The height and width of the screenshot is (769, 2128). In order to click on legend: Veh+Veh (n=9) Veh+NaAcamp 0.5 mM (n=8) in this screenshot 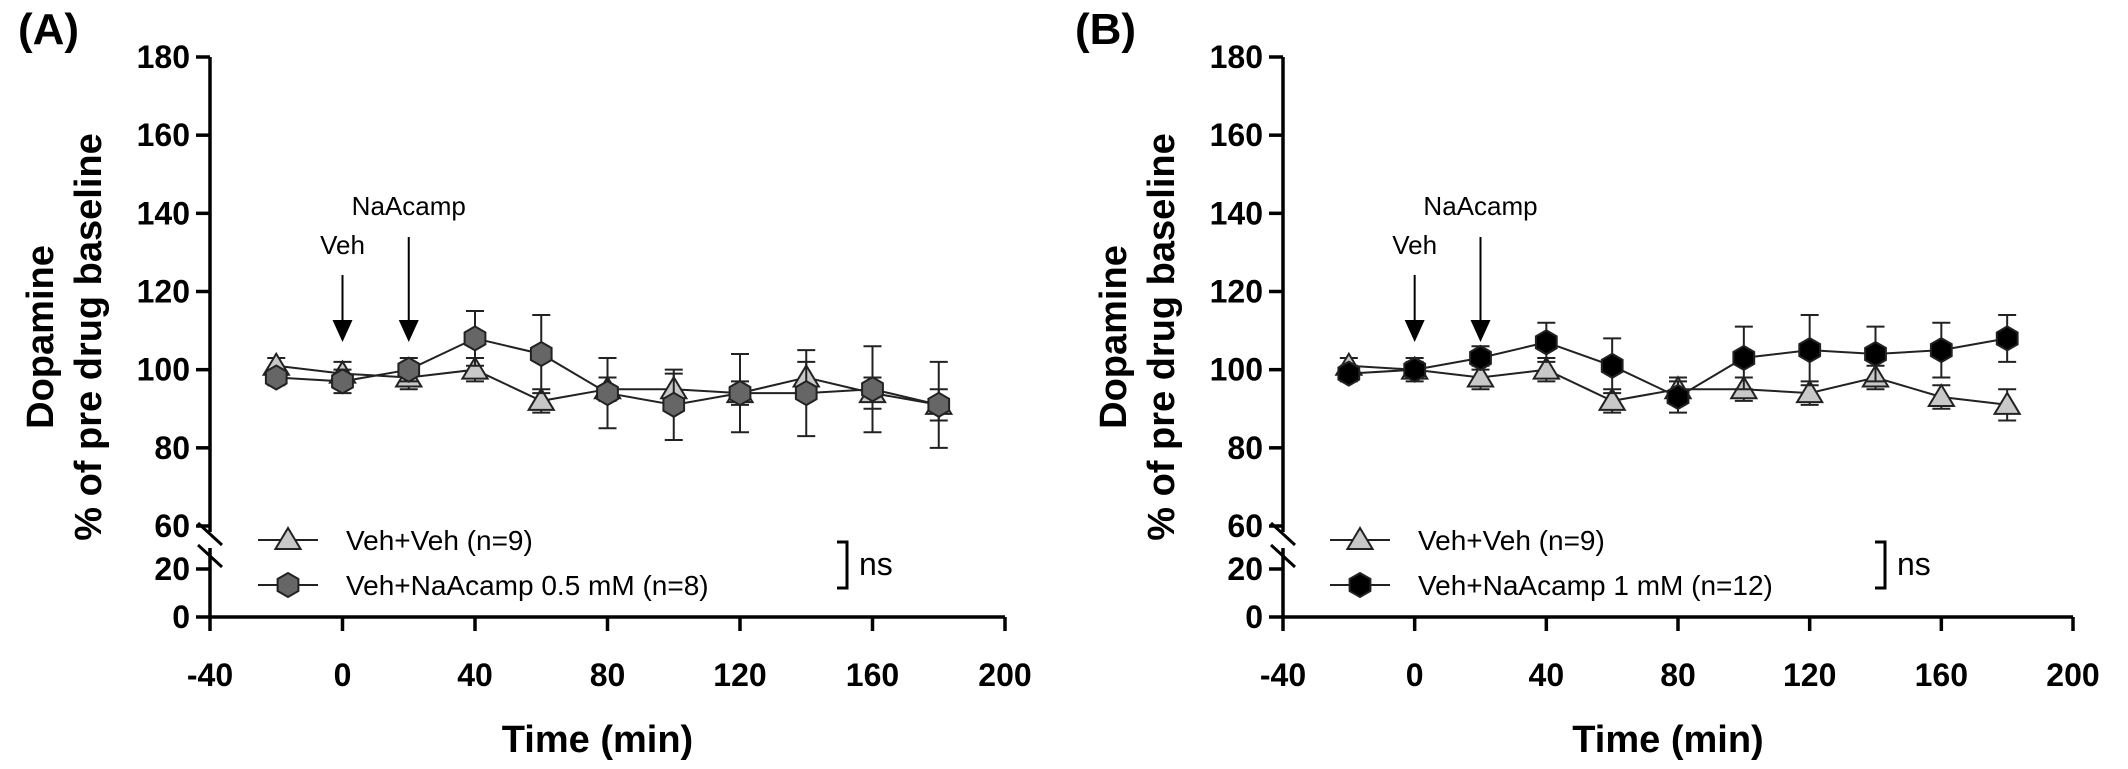, I will do `click(483, 563)`.